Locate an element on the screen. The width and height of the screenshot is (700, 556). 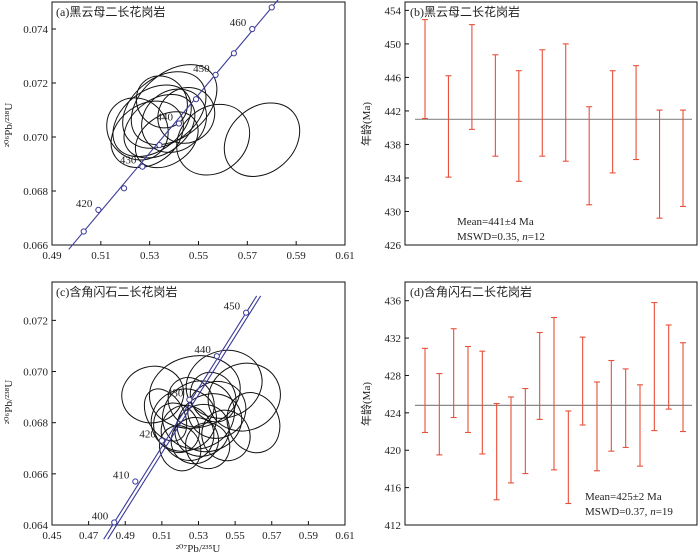
y-tick-label: 426 is located at coordinates (393, 246).